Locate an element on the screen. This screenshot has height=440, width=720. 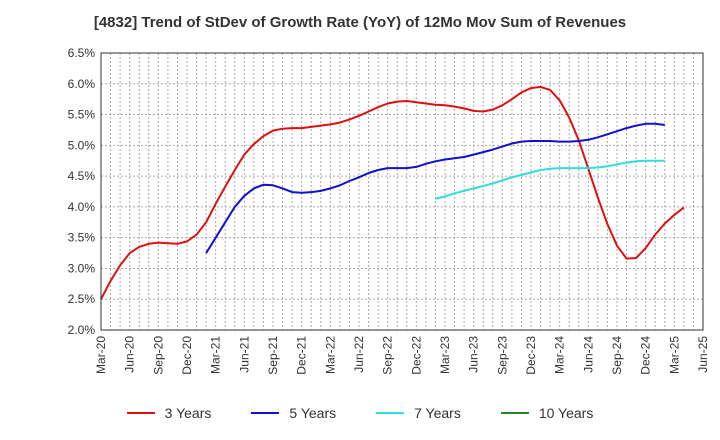
x-tick-label: Sep-23 is located at coordinates (502, 355).